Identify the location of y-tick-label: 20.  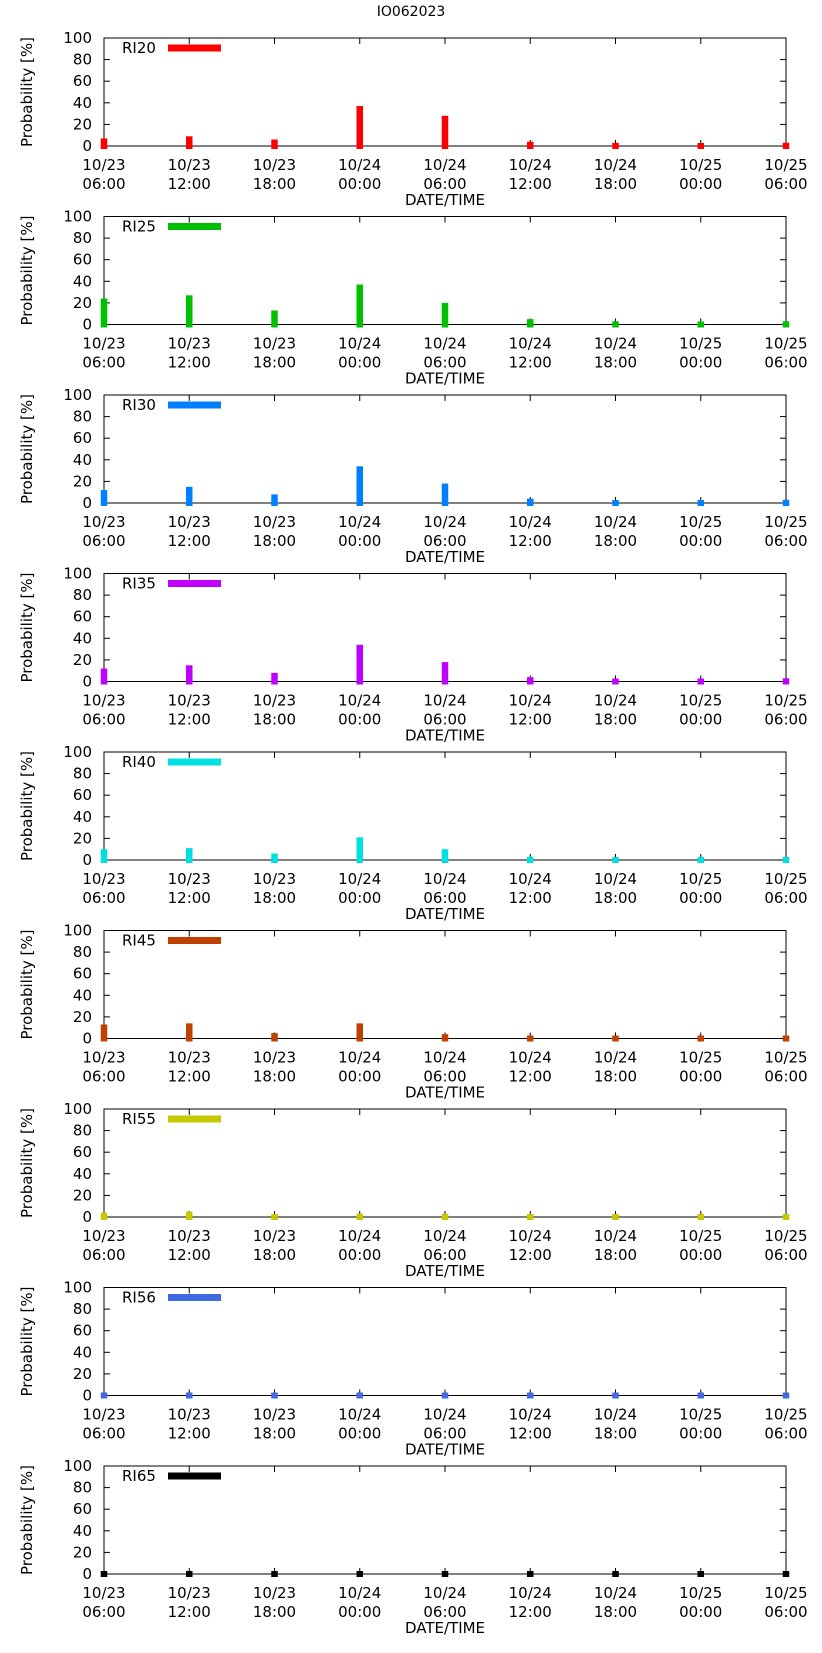
(82, 838).